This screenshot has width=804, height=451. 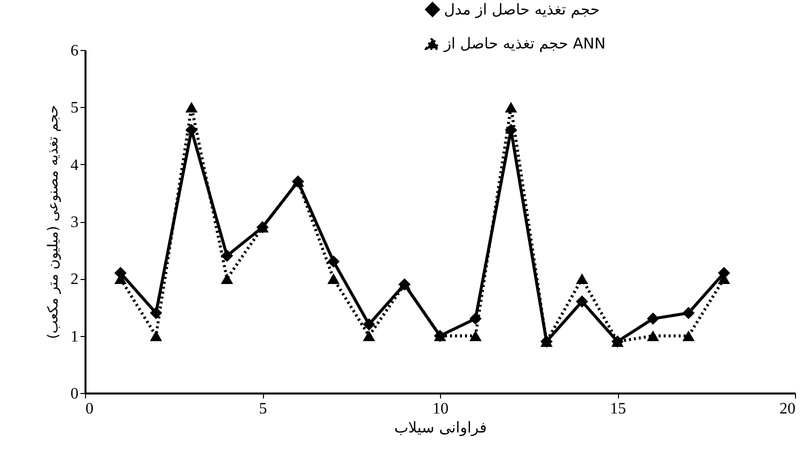 What do you see at coordinates (54, 222) in the screenshot?
I see `y-axis-title: حجم تغذیه مصنوعی (میلیون متر مکعب)` at bounding box center [54, 222].